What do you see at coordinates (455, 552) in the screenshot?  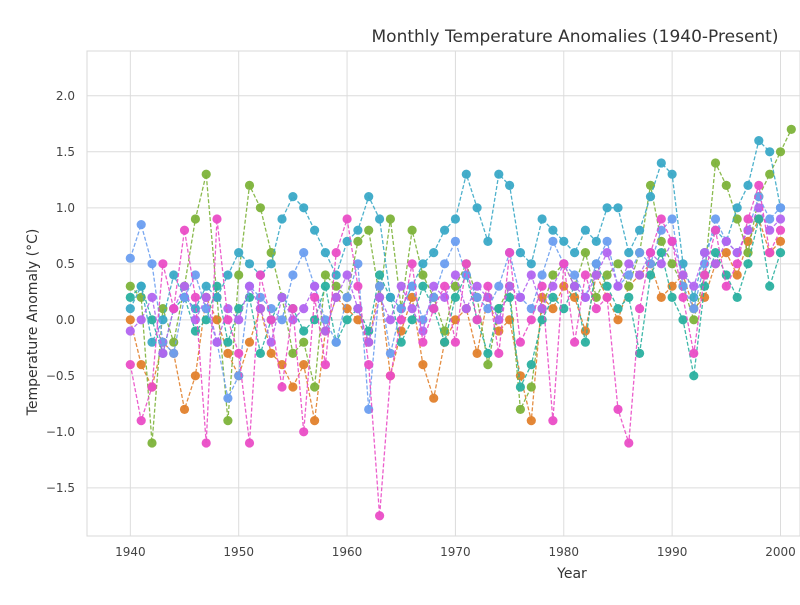 I see `x-tick-label: 1970` at bounding box center [455, 552].